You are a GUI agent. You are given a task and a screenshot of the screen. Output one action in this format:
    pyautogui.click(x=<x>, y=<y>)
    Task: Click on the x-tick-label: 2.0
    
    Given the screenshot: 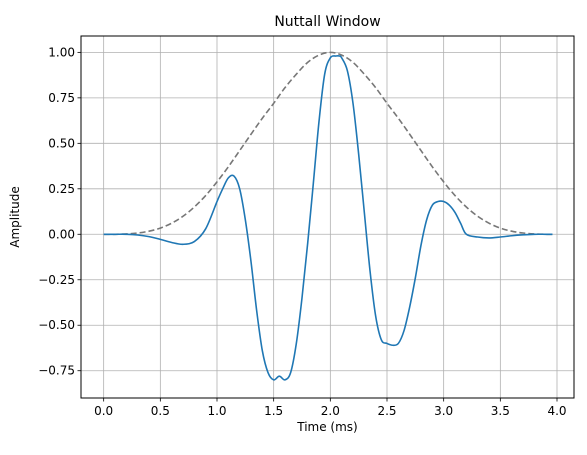 What is the action you would take?
    pyautogui.click(x=330, y=411)
    